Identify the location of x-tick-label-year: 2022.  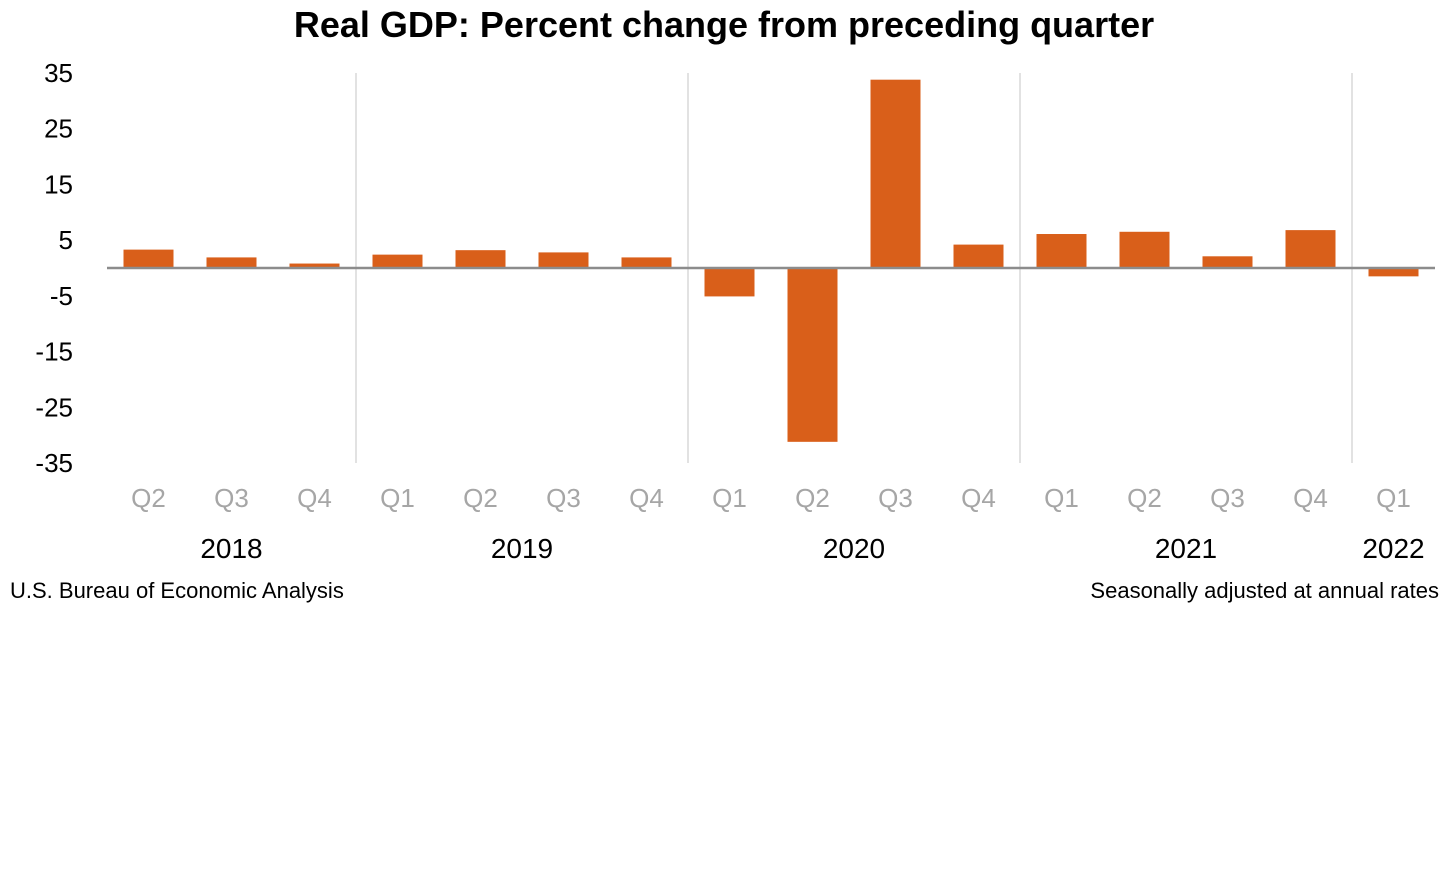
(1393, 548).